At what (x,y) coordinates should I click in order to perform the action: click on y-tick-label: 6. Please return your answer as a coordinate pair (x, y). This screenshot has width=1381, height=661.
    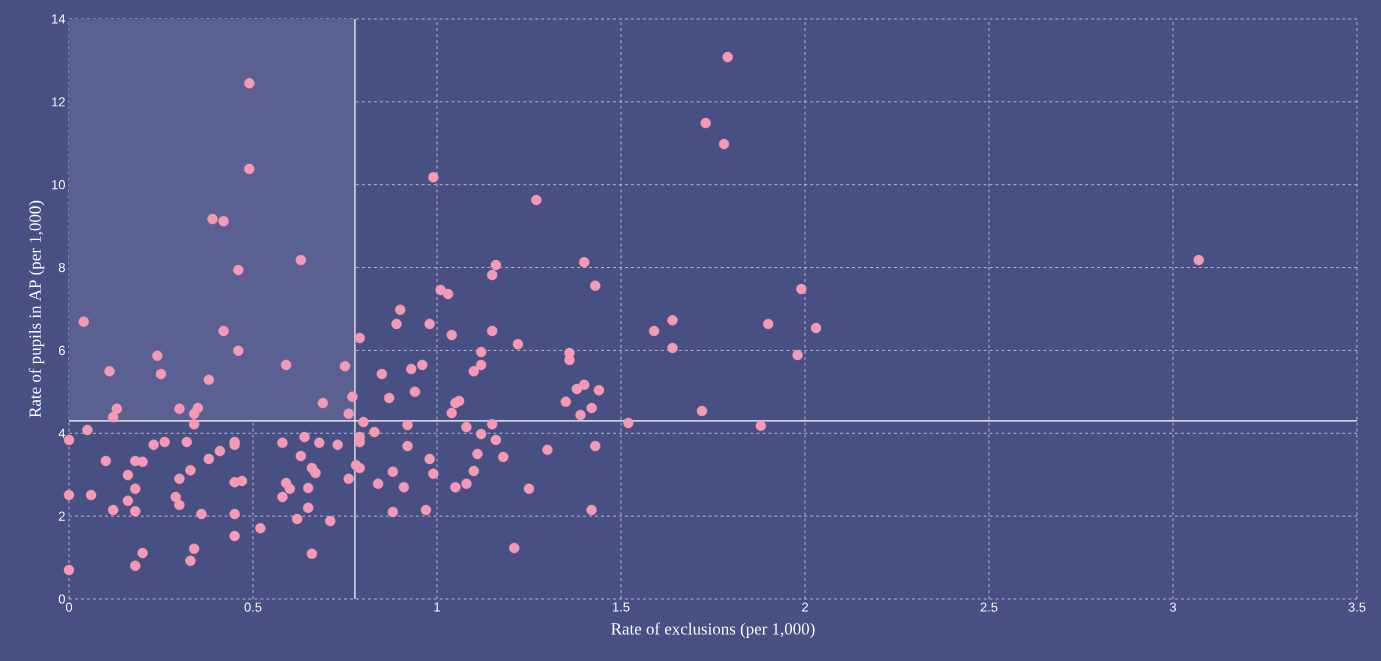
    Looking at the image, I should click on (61, 350).